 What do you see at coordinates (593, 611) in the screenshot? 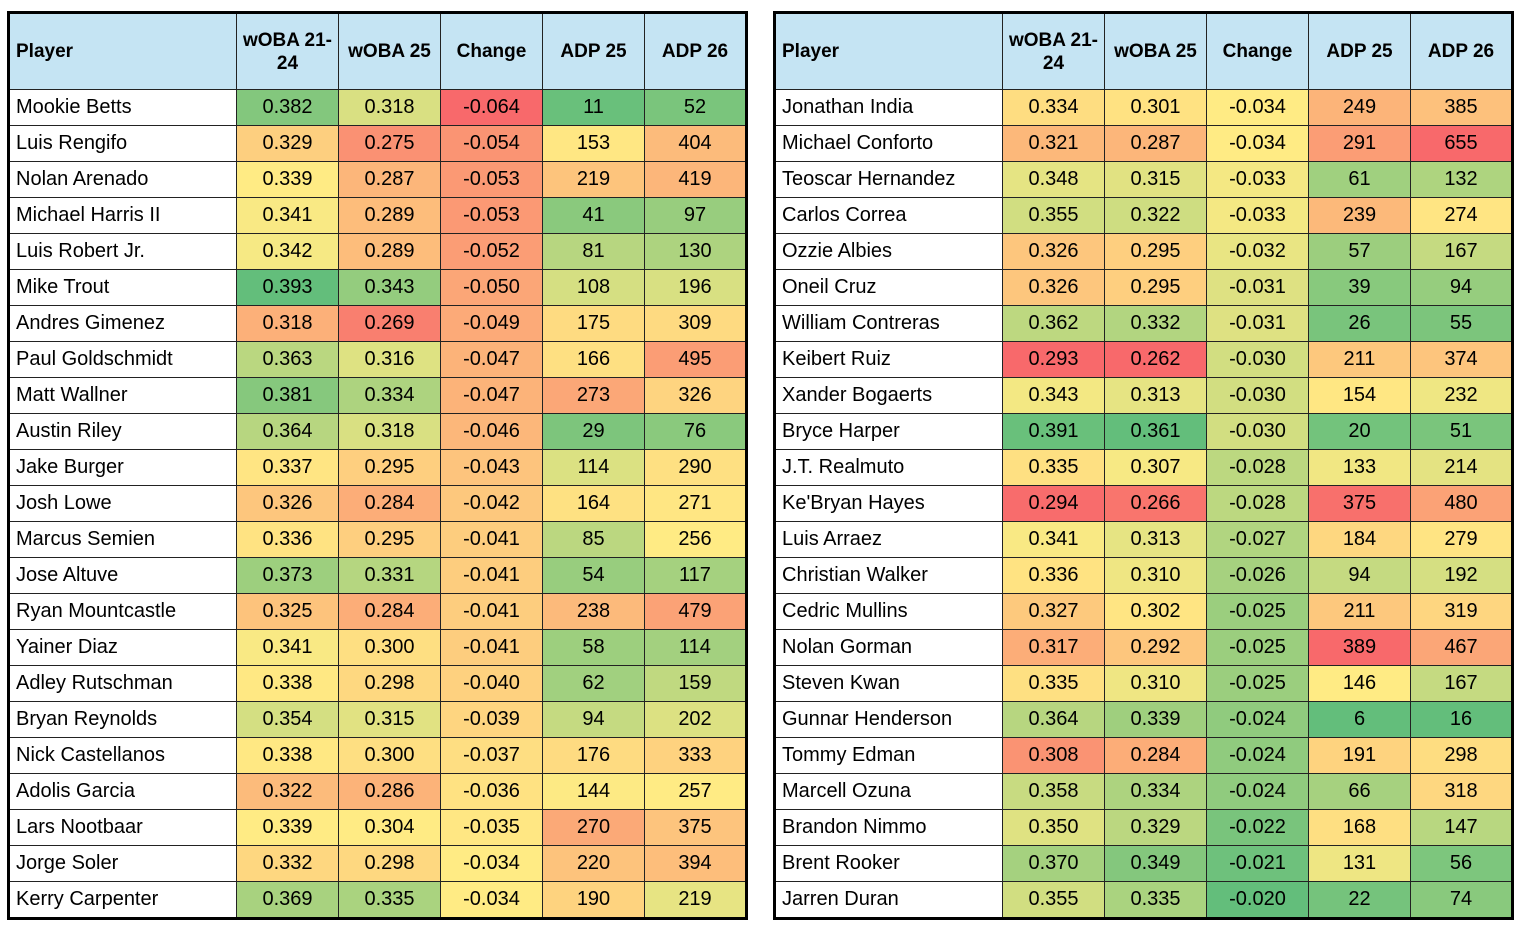
I see `stat-cell: 238` at bounding box center [593, 611].